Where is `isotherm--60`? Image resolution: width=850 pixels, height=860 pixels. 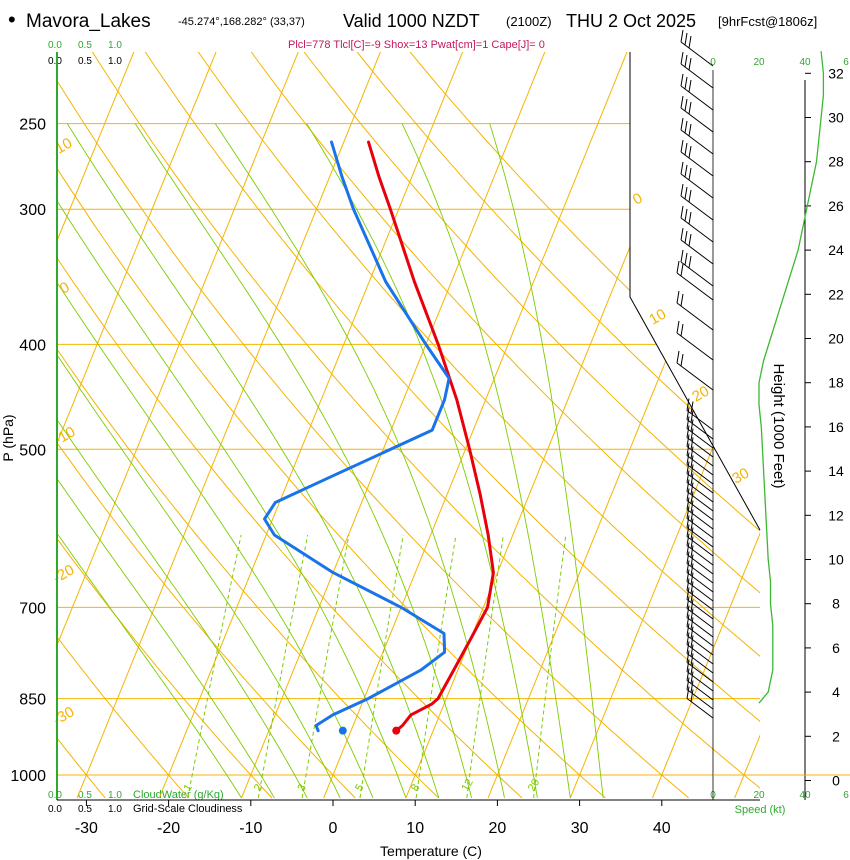 isotherm--60 is located at coordinates (102, 425).